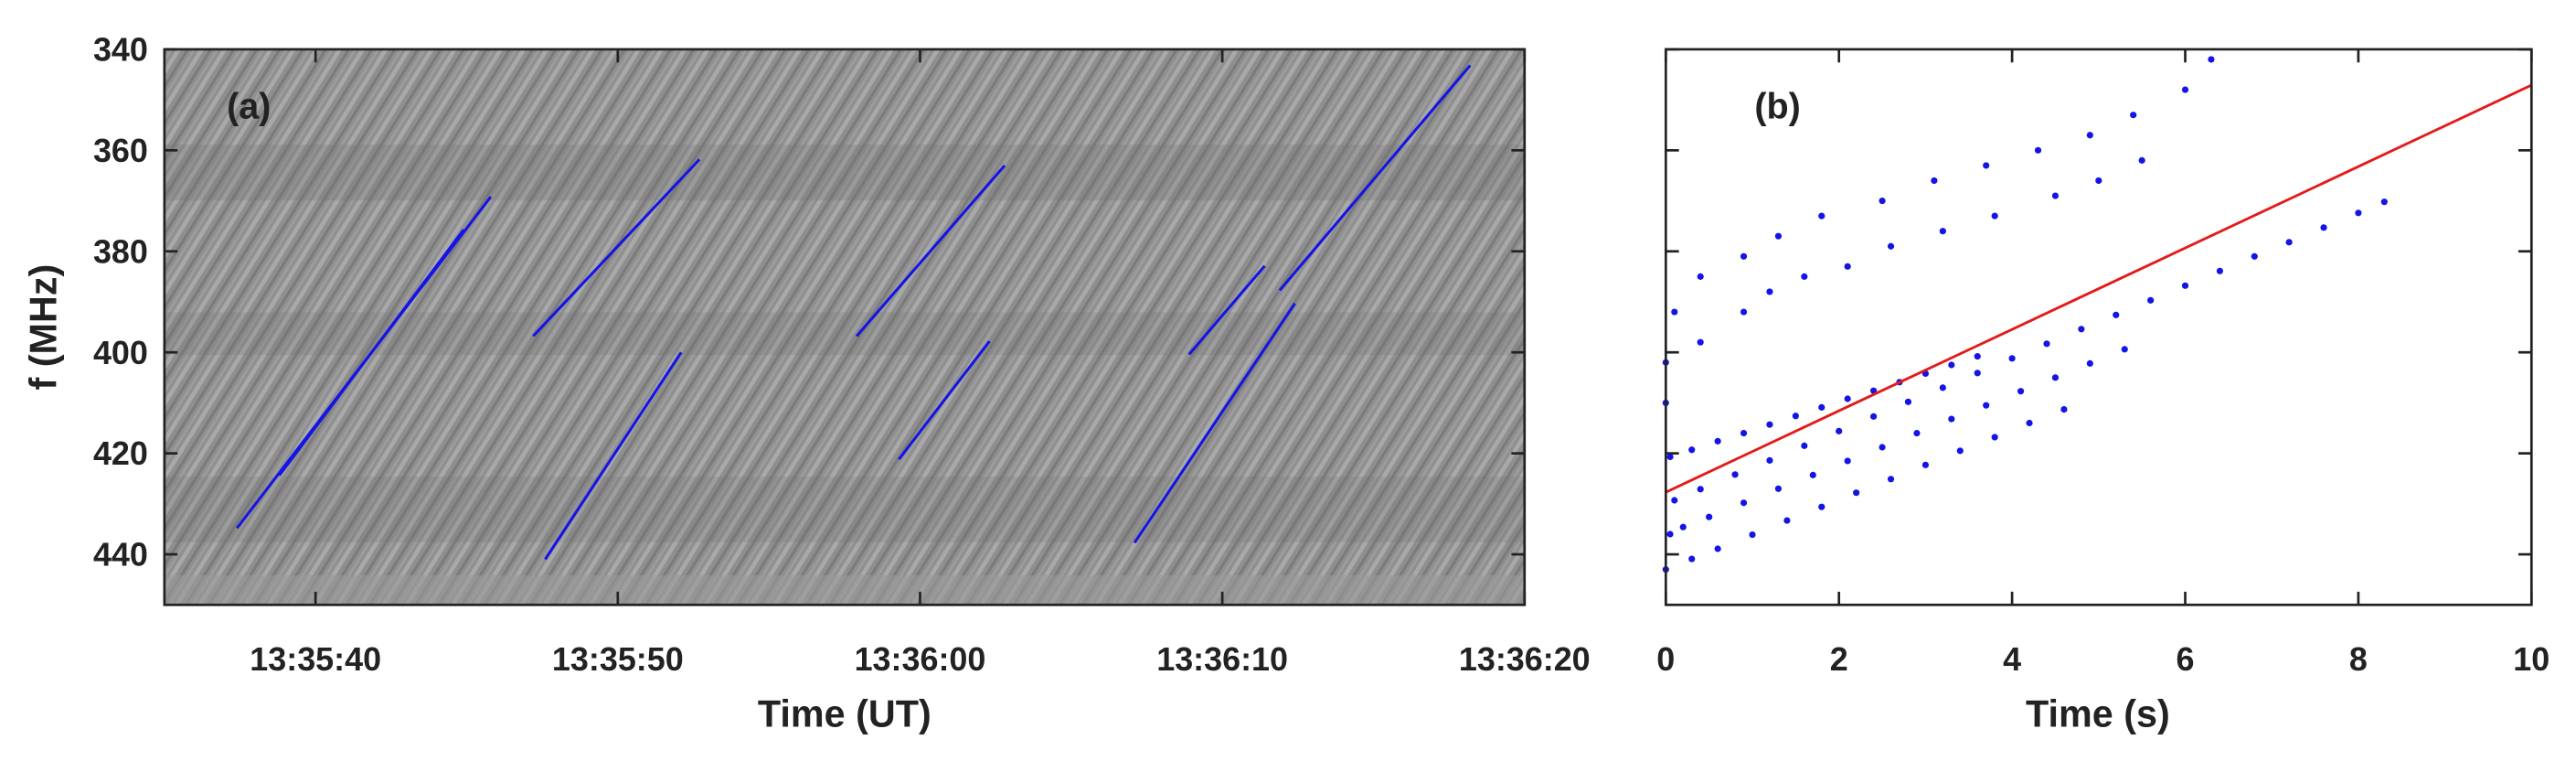 This screenshot has width=2576, height=761. Describe the element at coordinates (43, 327) in the screenshot. I see `y-axis-label: f (MHz)` at that location.